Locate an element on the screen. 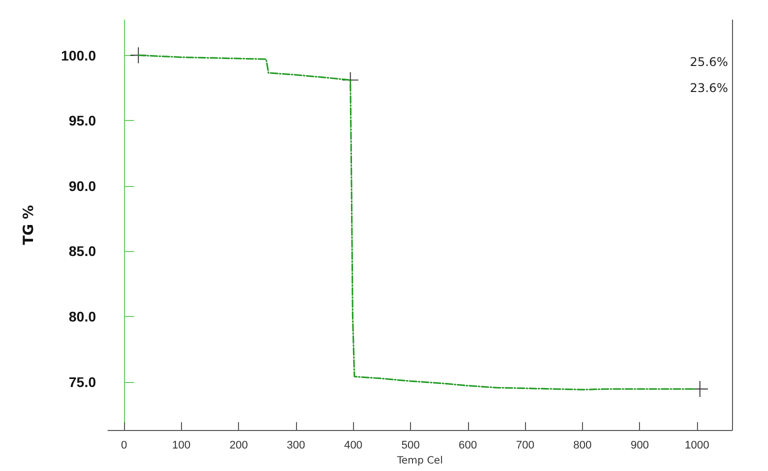  x-axis-title: Temp Cel is located at coordinates (419, 461).